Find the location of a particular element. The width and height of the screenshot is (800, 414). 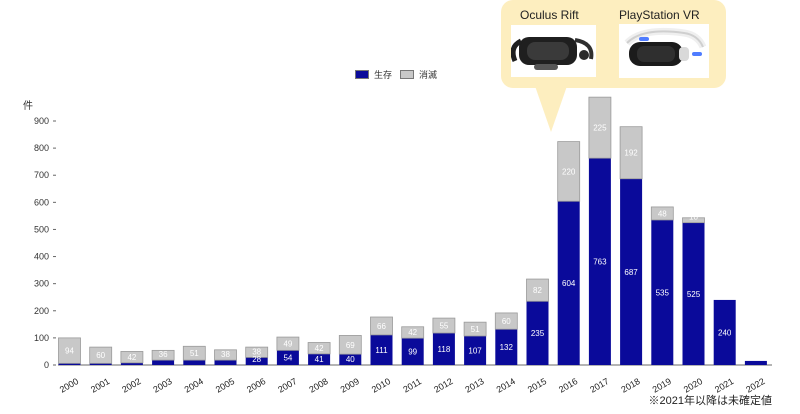

x-tick-label: 2016 is located at coordinates (568, 385).